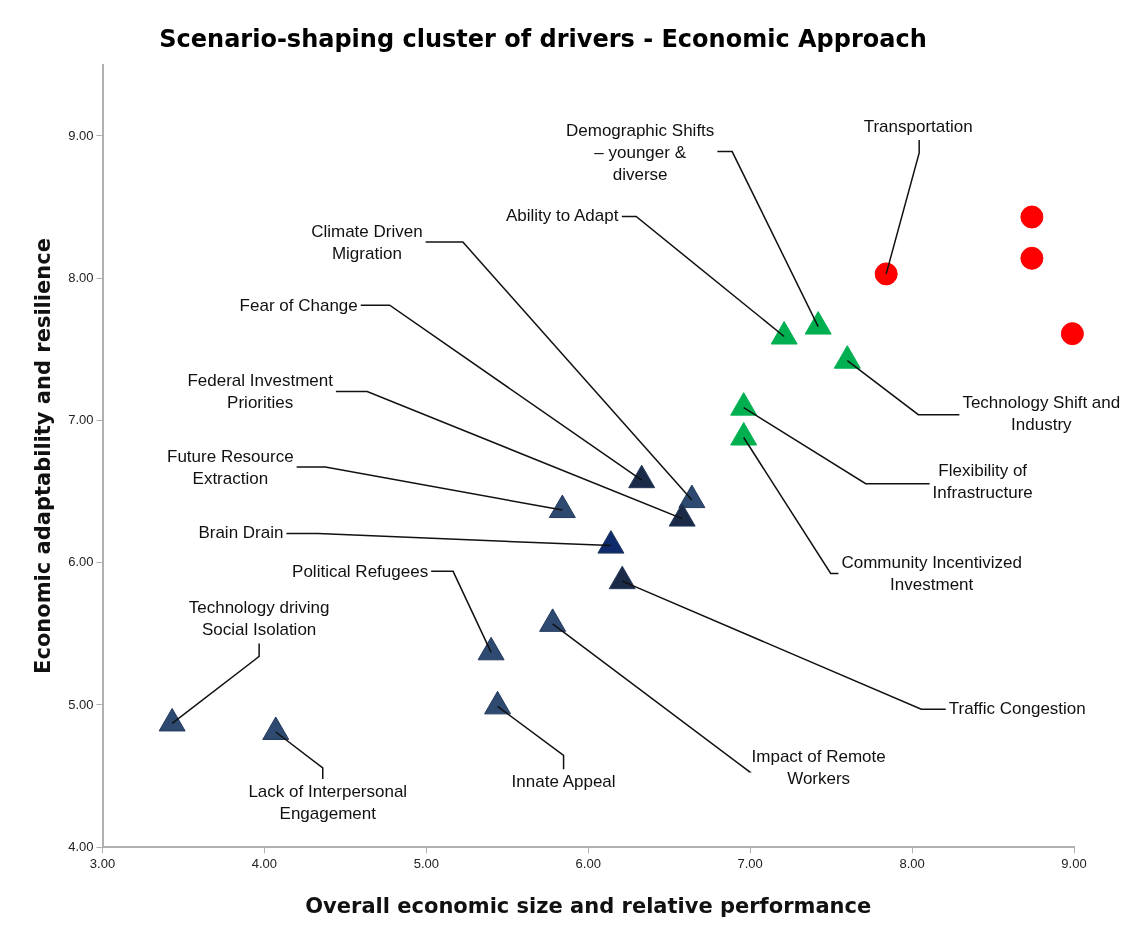 Image resolution: width=1142 pixels, height=940 pixels. I want to click on annotation: Brain Drain, so click(241, 533).